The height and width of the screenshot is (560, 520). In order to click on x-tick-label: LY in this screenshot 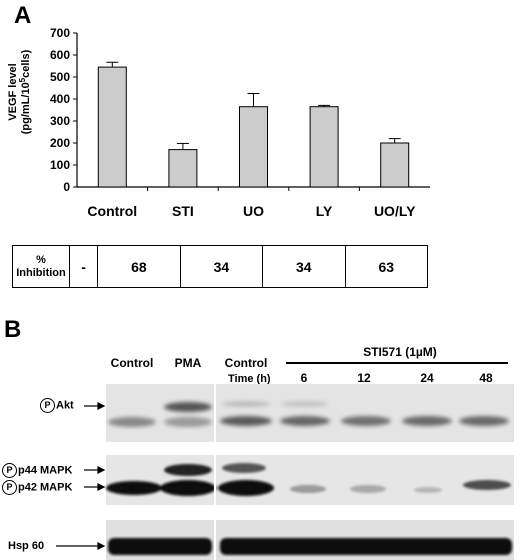, I will do `click(324, 211)`.